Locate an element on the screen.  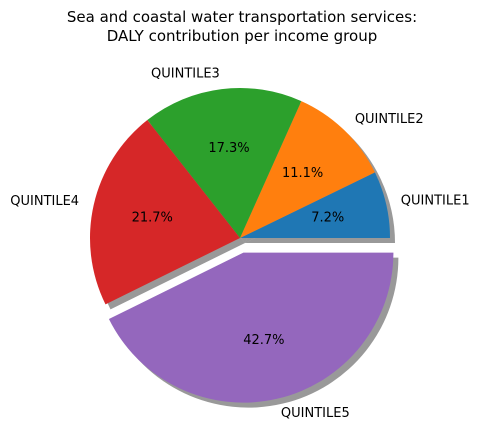
slice-label-quintile5: QUINTILE5 is located at coordinates (315, 413).